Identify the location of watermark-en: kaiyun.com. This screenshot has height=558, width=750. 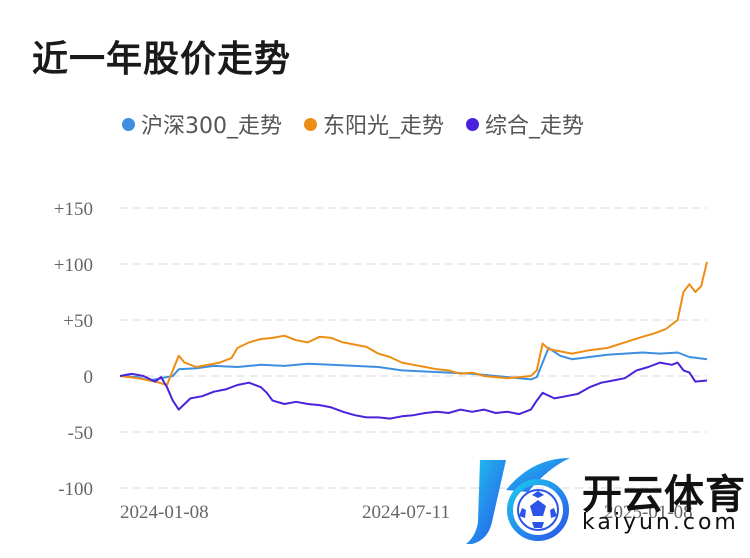
(660, 522).